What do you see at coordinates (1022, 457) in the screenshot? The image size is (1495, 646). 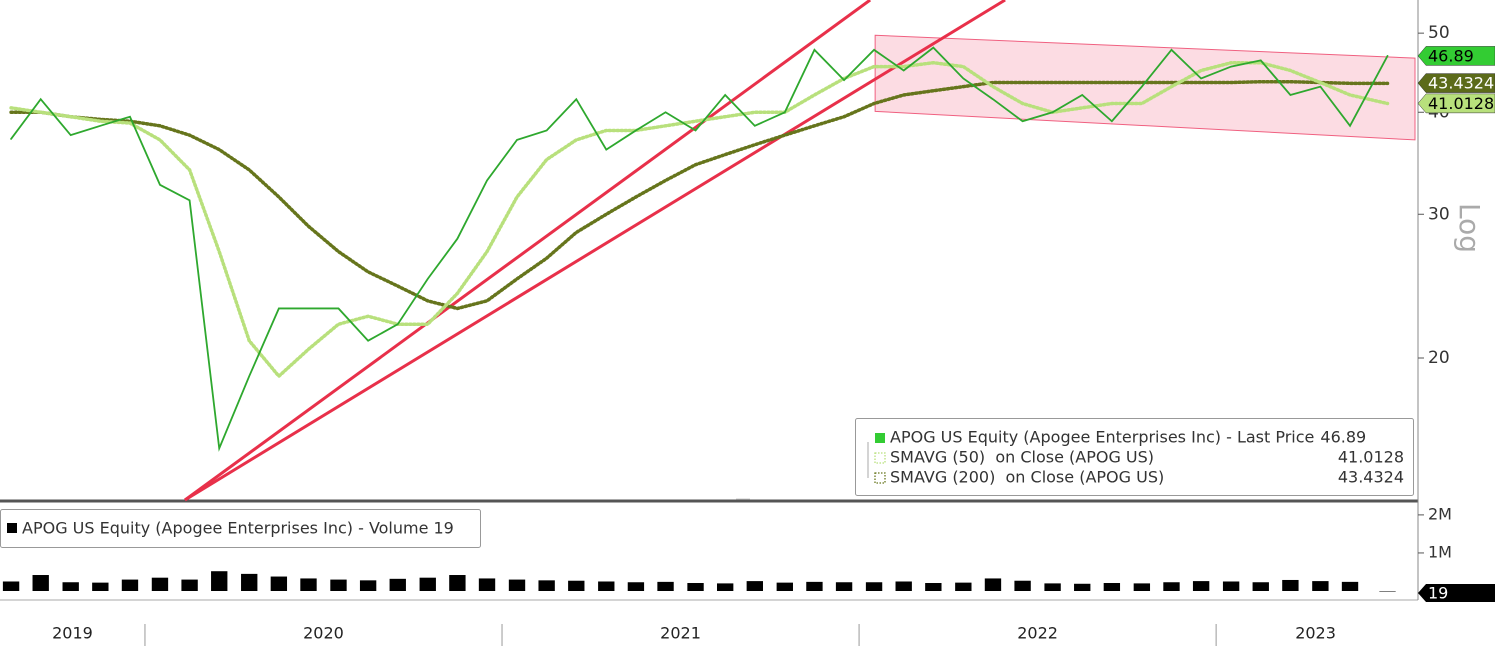 I see `legend-name: SMAVG (50) on Close (APOG US)` at bounding box center [1022, 457].